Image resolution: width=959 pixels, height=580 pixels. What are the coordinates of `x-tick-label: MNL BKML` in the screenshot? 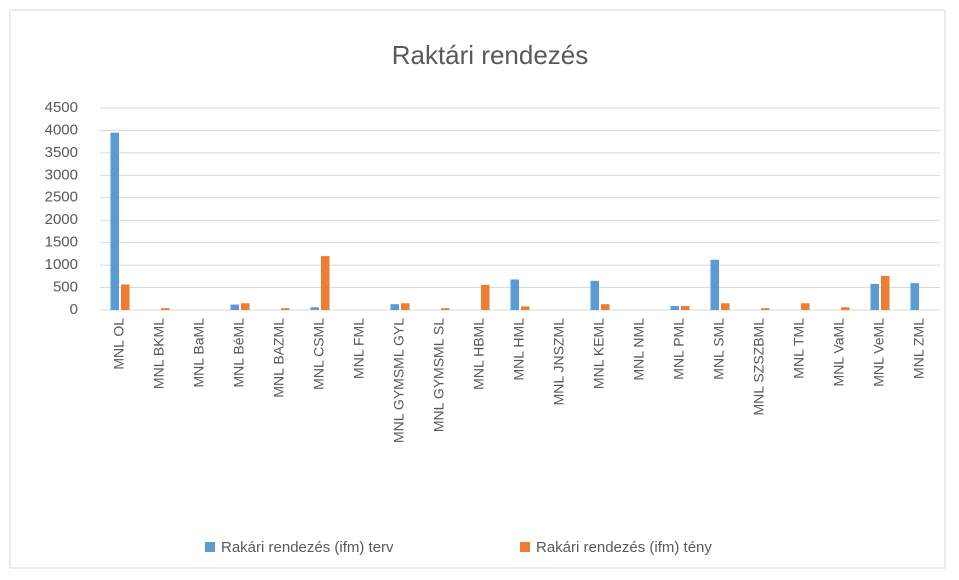 It's located at (159, 353).